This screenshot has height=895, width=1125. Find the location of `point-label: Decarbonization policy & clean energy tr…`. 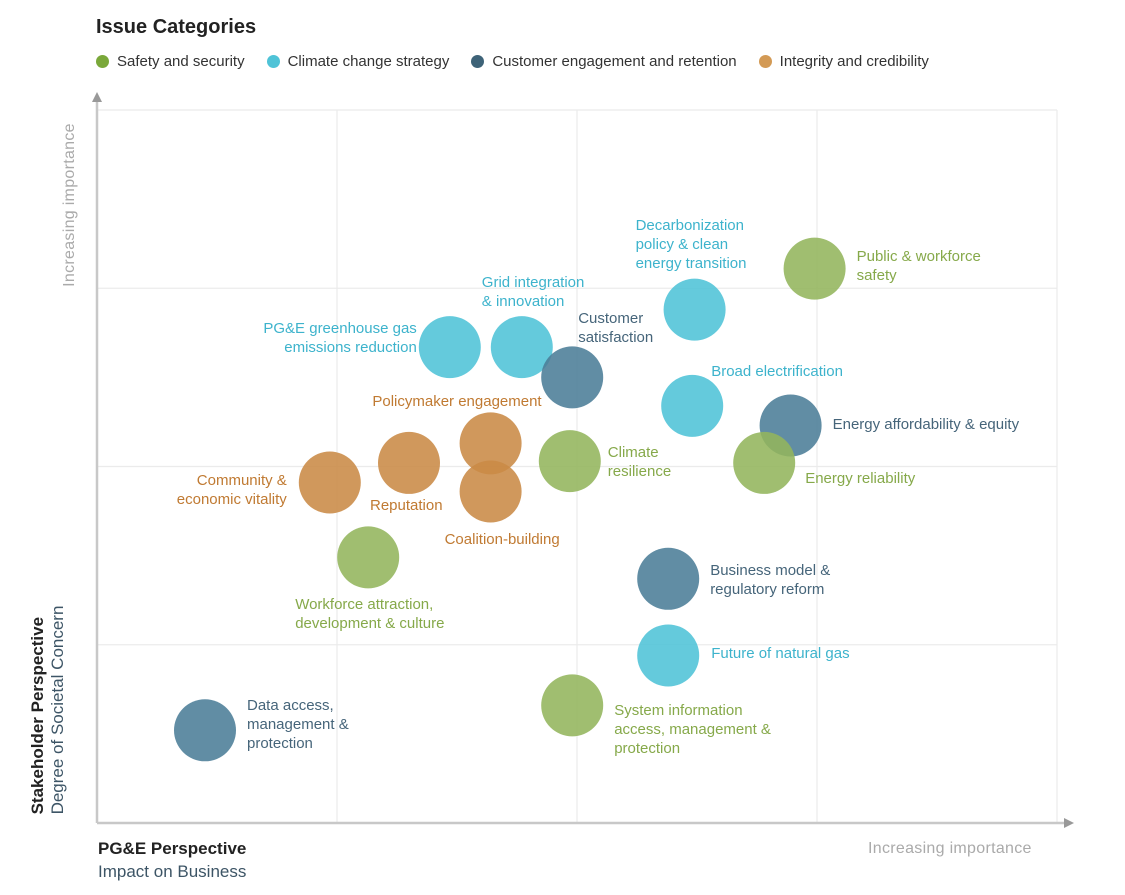

point-label: Decarbonization policy & clean energy tr… is located at coordinates (691, 244).